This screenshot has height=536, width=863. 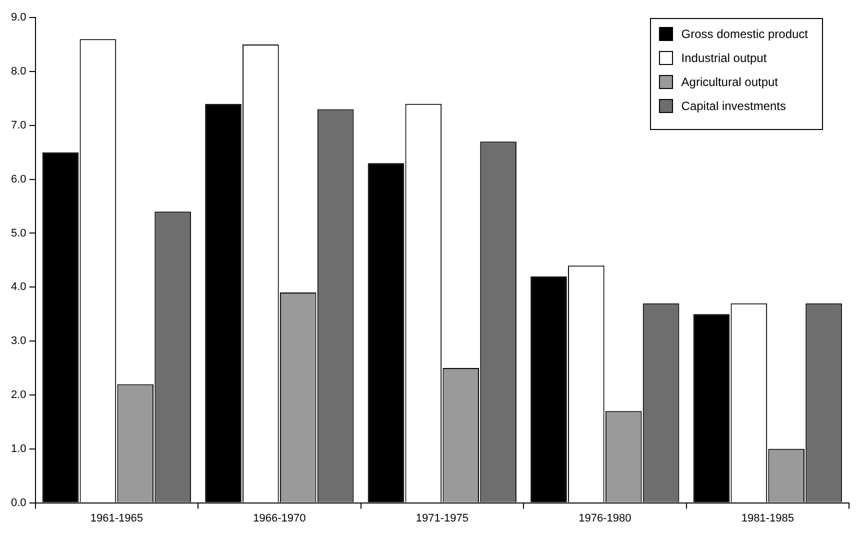 I want to click on y-tick-label: 7.0, so click(x=18, y=125).